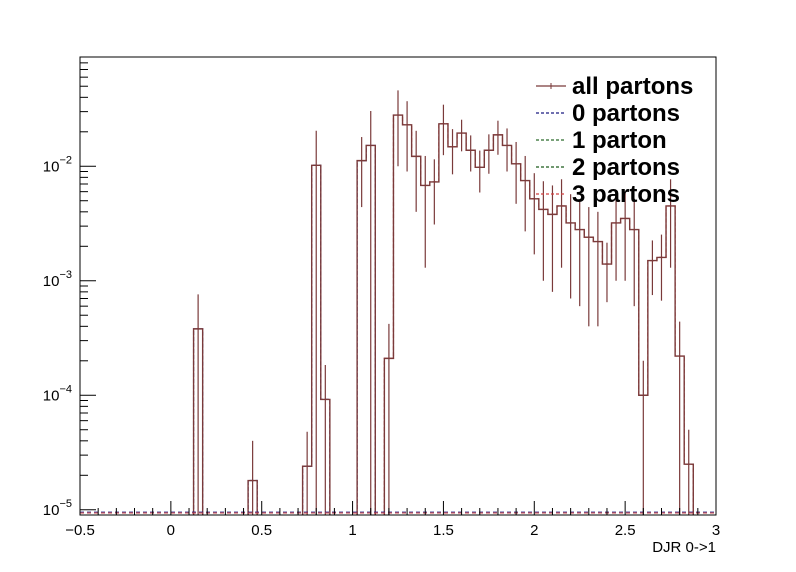 Image resolution: width=796 pixels, height=572 pixels. Describe the element at coordinates (632, 86) in the screenshot. I see `legend-label: all partons` at that location.